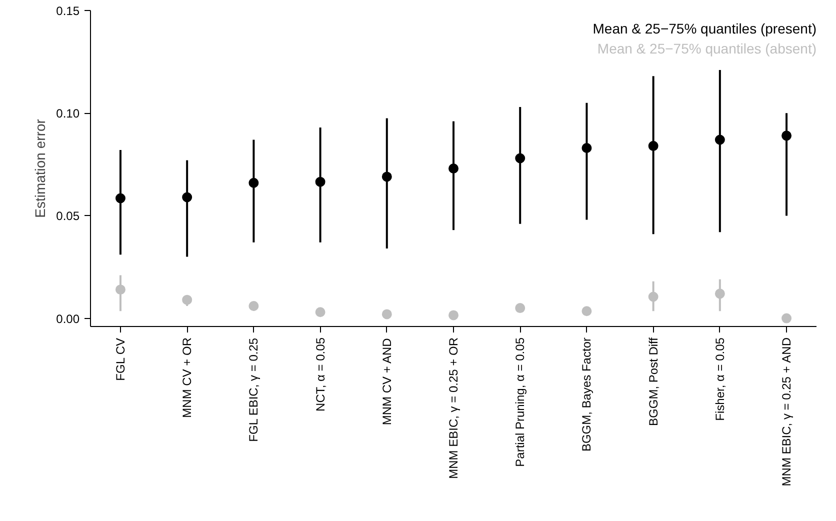 The width and height of the screenshot is (836, 521). I want to click on x-tick-label: MNM EBIC, γ = 0.25 + OR, so click(453, 408).